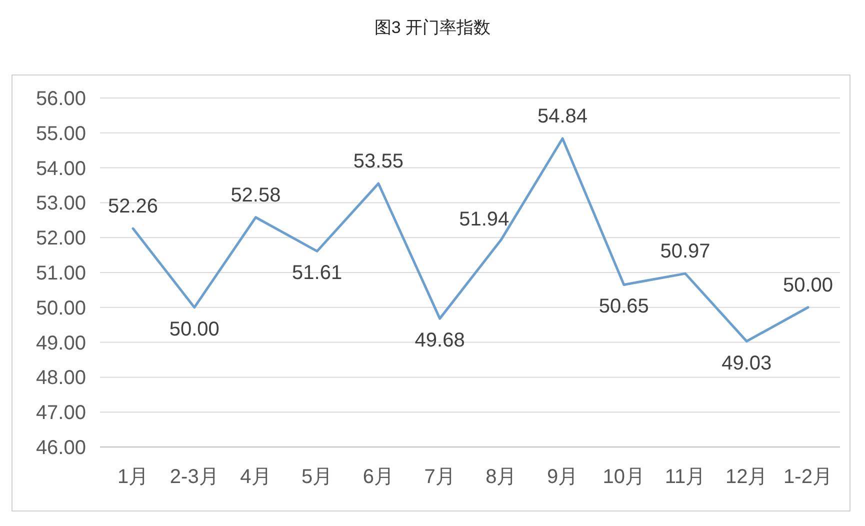 Image resolution: width=865 pixels, height=526 pixels. Describe the element at coordinates (808, 477) in the screenshot. I see `x-tick-label: 1-2月` at that location.